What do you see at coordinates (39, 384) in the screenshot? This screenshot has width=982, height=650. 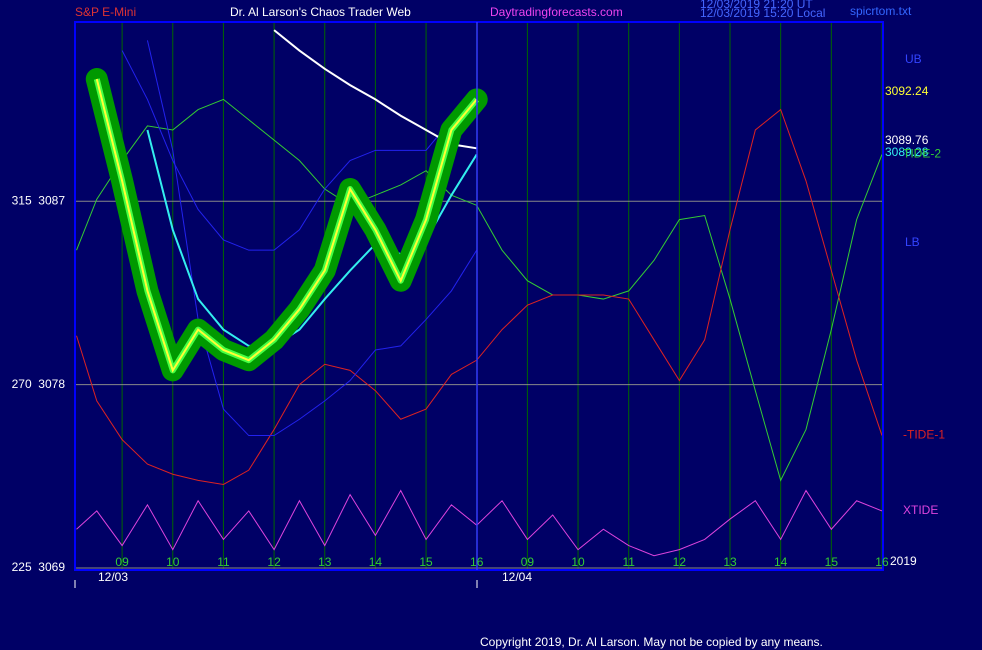 I see `y-tick-label: 270 3078` at bounding box center [39, 384].